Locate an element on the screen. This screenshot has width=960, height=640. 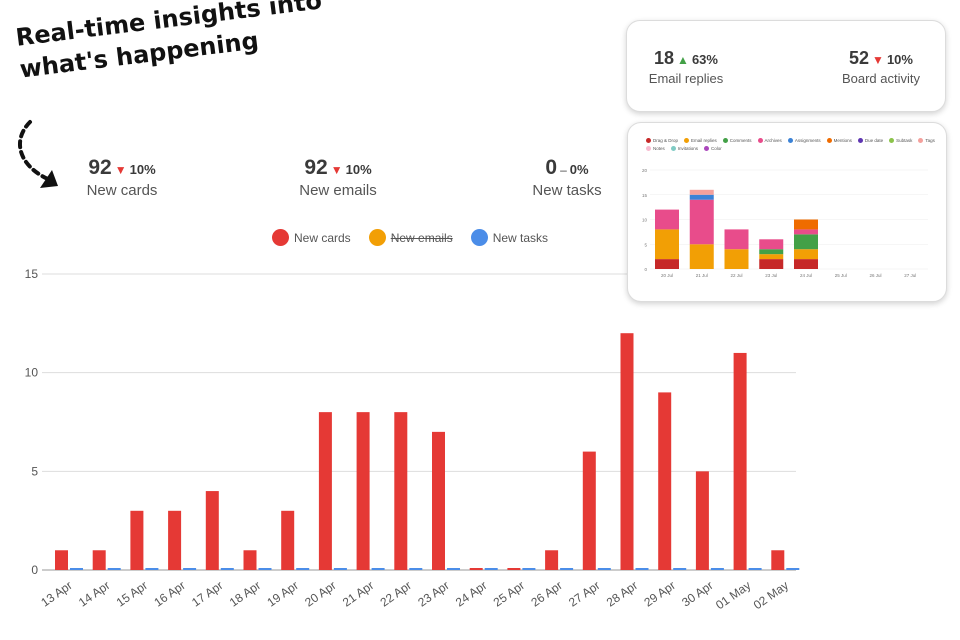
mini-x-tick-label: 20 Jul is located at coordinates (667, 275).